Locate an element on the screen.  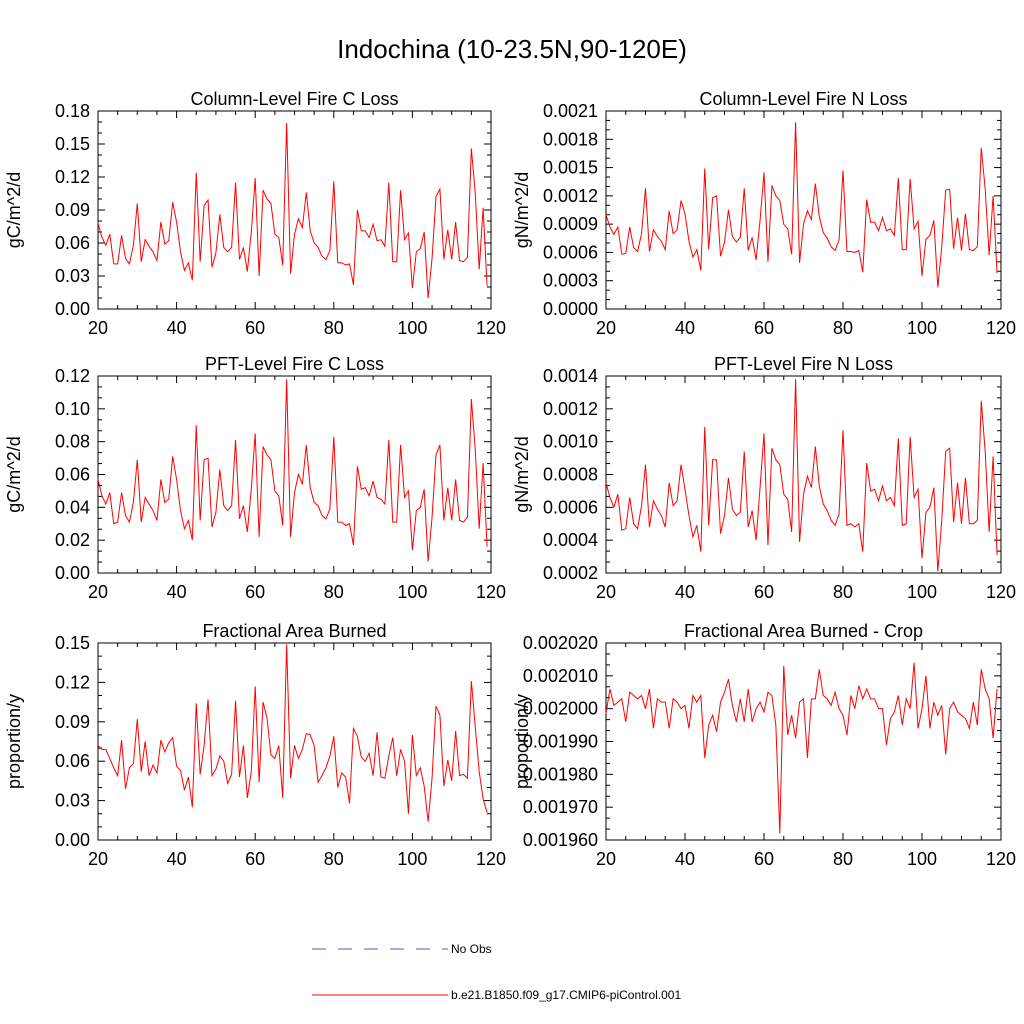
y-tick-label: 0.08 is located at coordinates (72, 442).